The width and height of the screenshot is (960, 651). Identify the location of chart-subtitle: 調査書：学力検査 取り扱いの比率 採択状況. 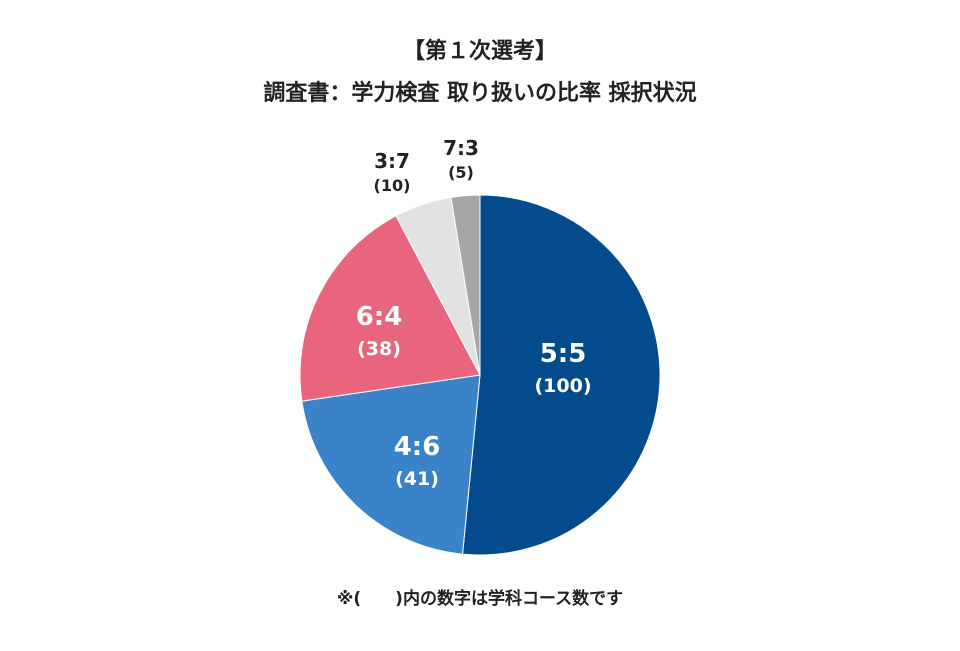
(479, 93).